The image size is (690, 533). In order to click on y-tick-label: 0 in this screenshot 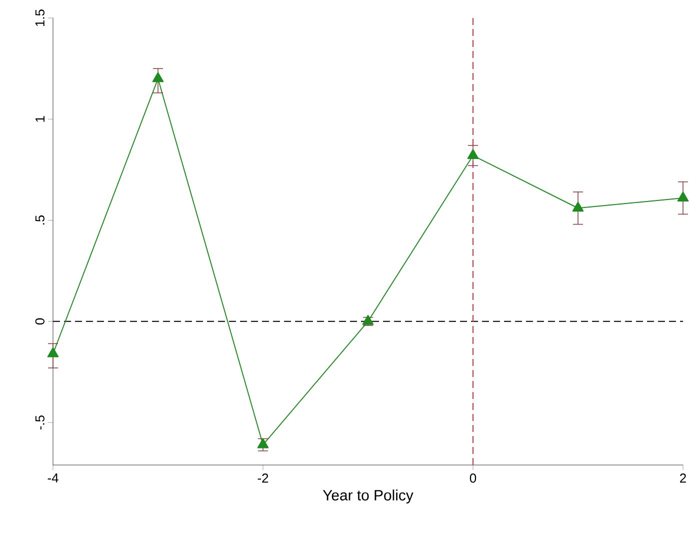, I will do `click(39, 321)`.